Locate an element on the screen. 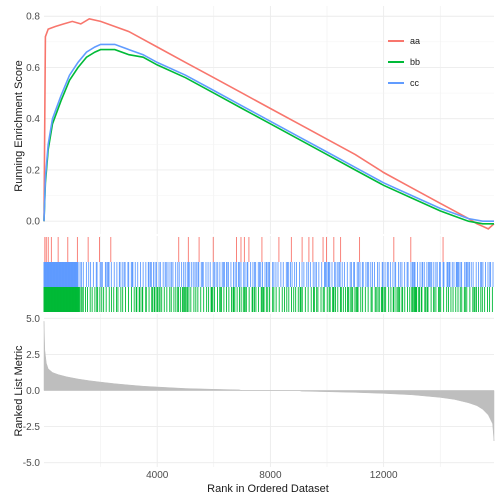  ranked-metric-x-ticks: 4000 8000 12000 is located at coordinates (272, 475).